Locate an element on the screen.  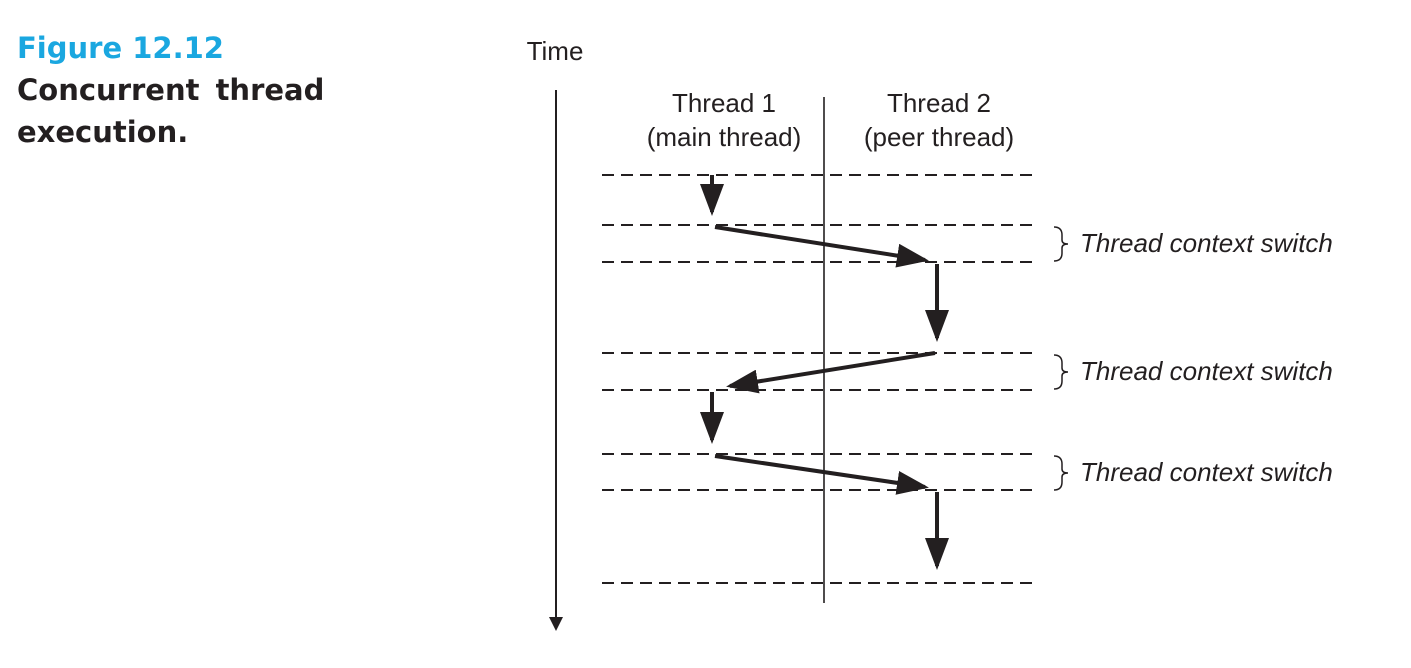
time-label: Time is located at coordinates (555, 51).